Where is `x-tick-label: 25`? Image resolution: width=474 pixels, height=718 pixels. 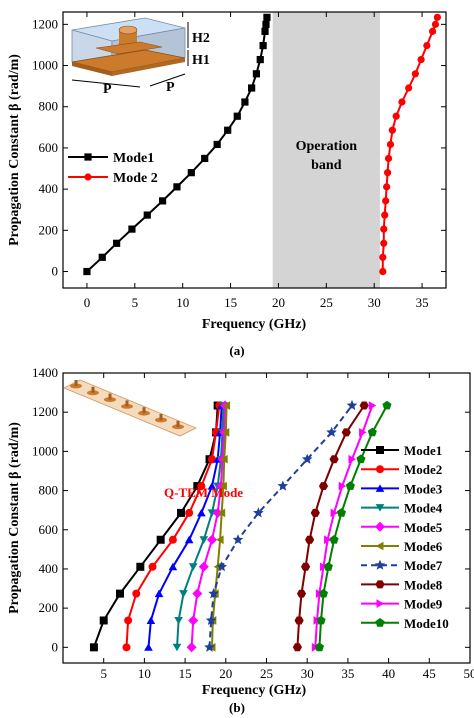
x-tick-label: 25 is located at coordinates (266, 673).